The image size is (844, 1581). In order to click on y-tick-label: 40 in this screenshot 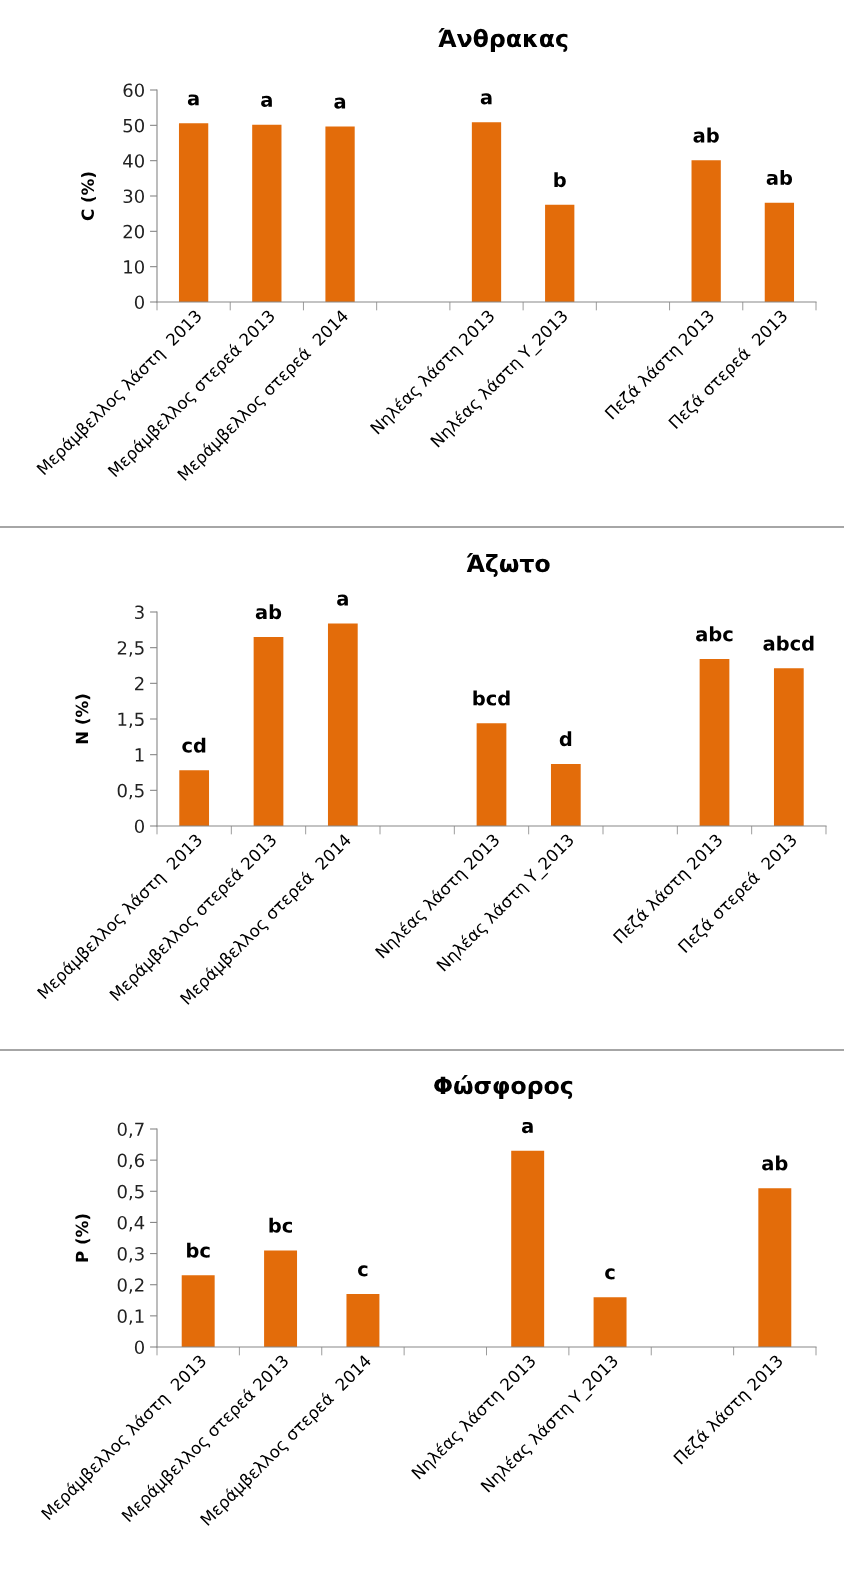, I will do `click(133, 161)`.